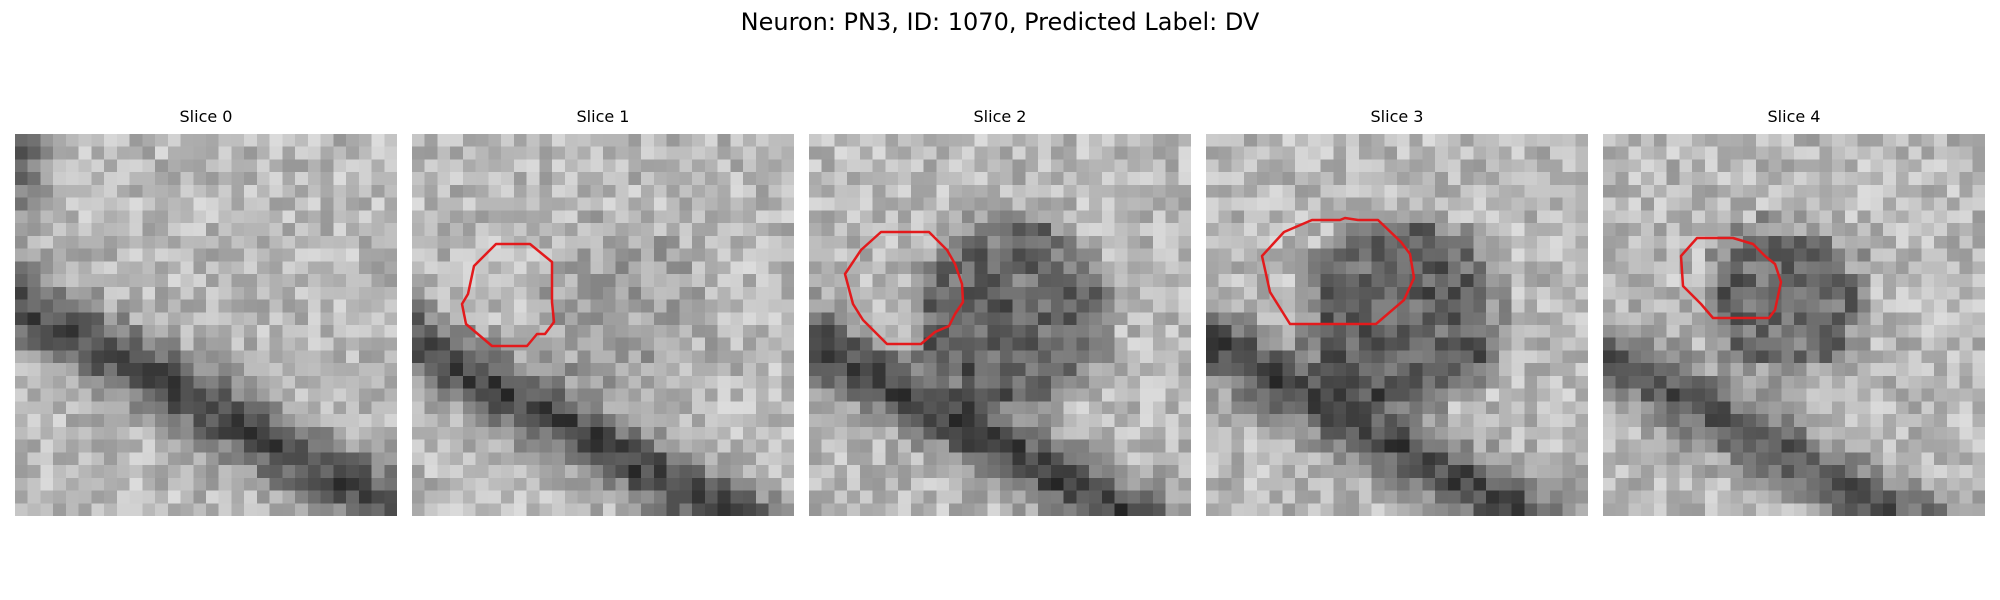 The height and width of the screenshot is (600, 2000). I want to click on slice-title: Slice 1, so click(603, 116).